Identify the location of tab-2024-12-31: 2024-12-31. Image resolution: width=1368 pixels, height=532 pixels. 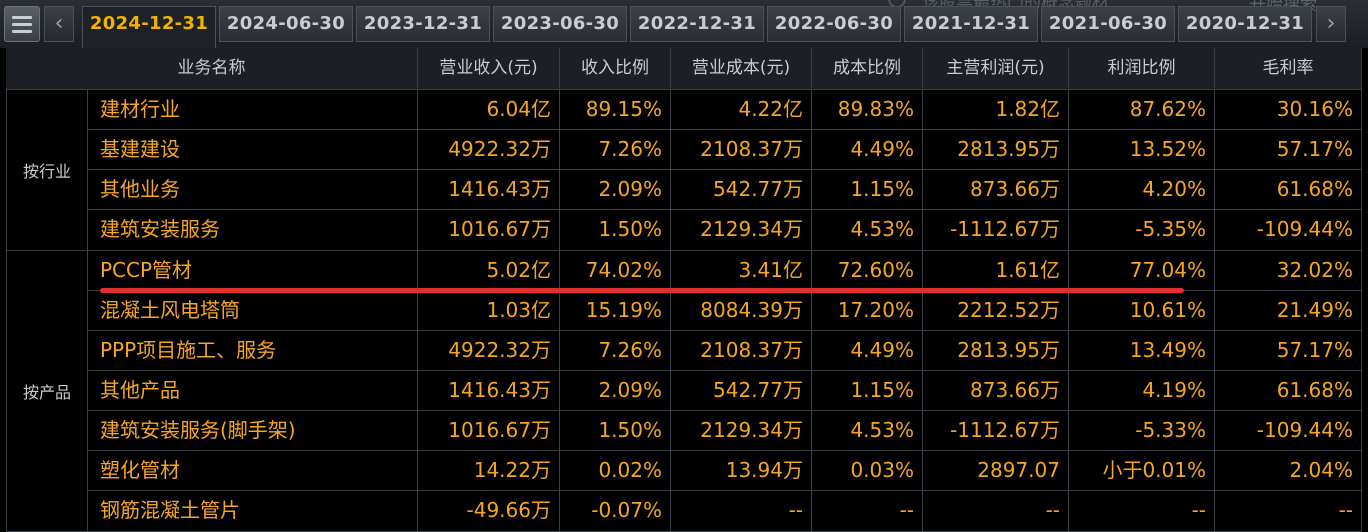
(149, 27).